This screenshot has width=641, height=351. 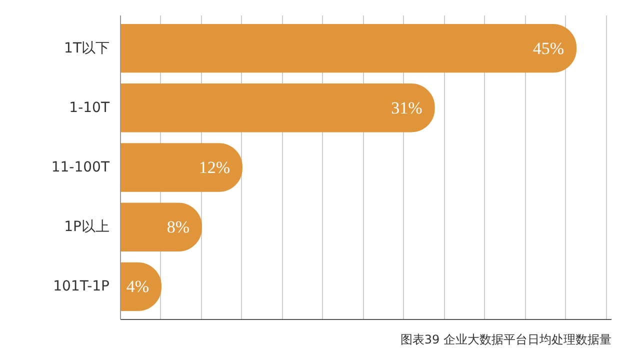 I want to click on data-label: 45%, so click(x=548, y=48).